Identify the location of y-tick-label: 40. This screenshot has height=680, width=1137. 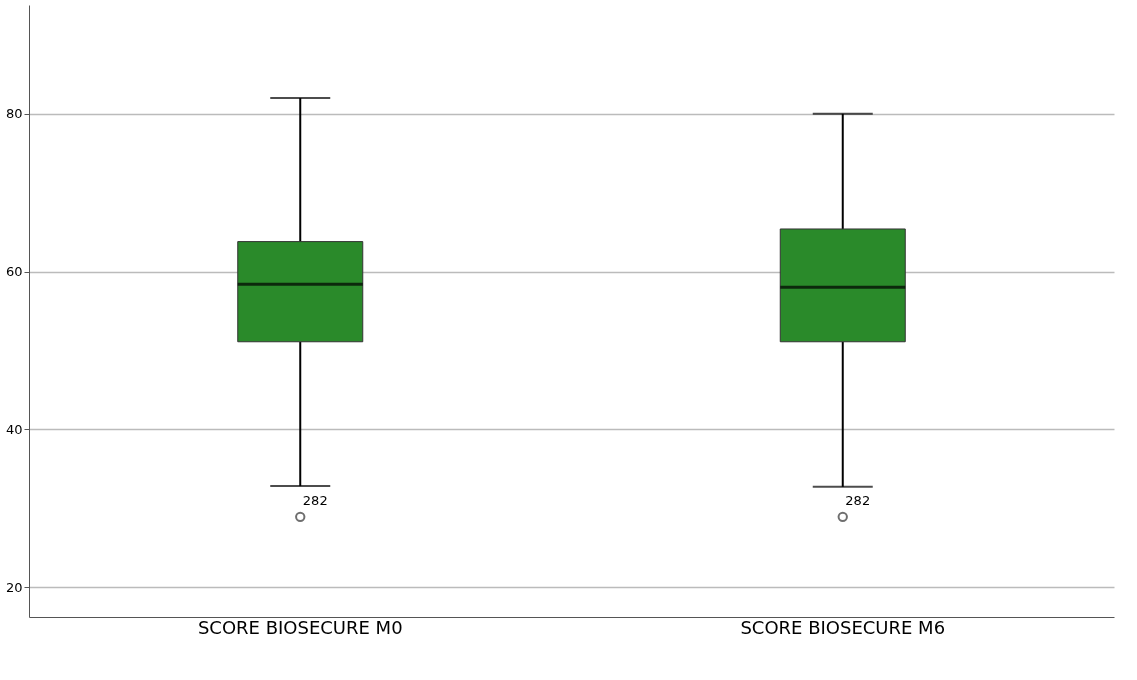
(14, 429).